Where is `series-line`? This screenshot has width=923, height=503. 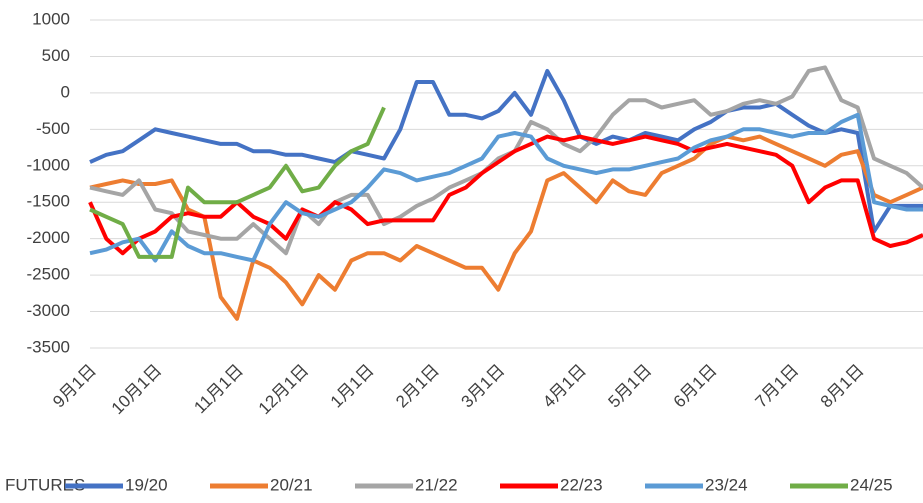
series-line is located at coordinates (237, 182).